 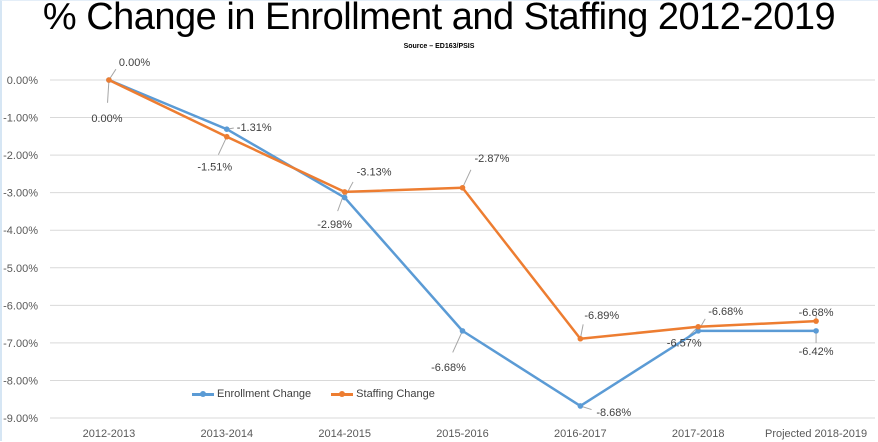 What do you see at coordinates (22, 81) in the screenshot?
I see `y-tick-label: 0.00%` at bounding box center [22, 81].